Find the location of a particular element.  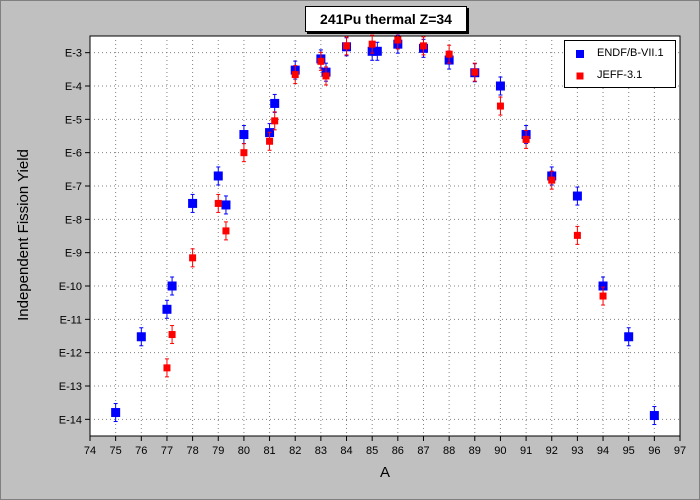

x-tick-label: 89 is located at coordinates (475, 451).